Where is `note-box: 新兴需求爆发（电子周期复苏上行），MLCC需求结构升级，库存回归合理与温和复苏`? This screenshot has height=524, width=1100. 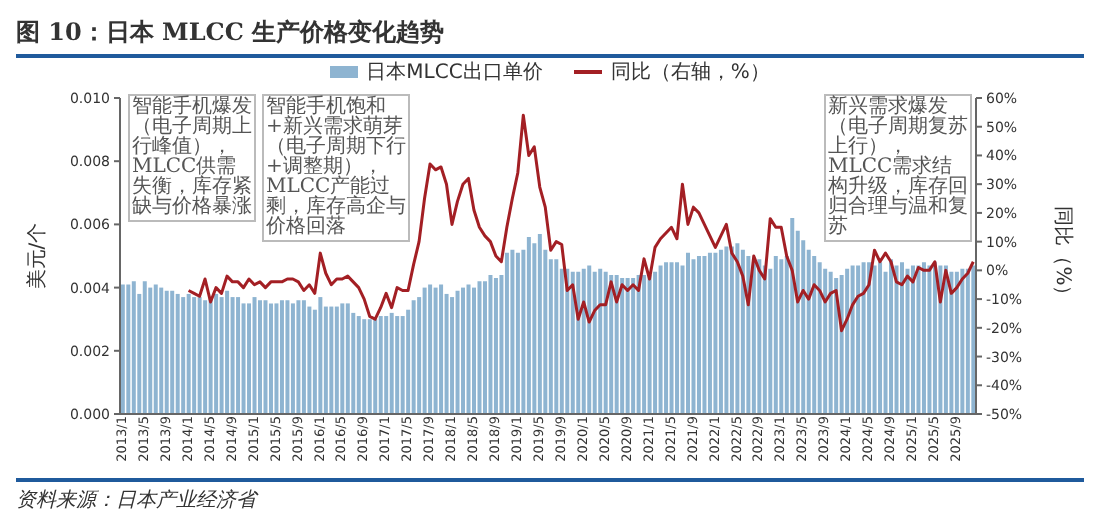 note-box: 新兴需求爆发（电子周期复苏上行），MLCC需求结构升级，库存回归合理与温和复苏 is located at coordinates (898, 168).